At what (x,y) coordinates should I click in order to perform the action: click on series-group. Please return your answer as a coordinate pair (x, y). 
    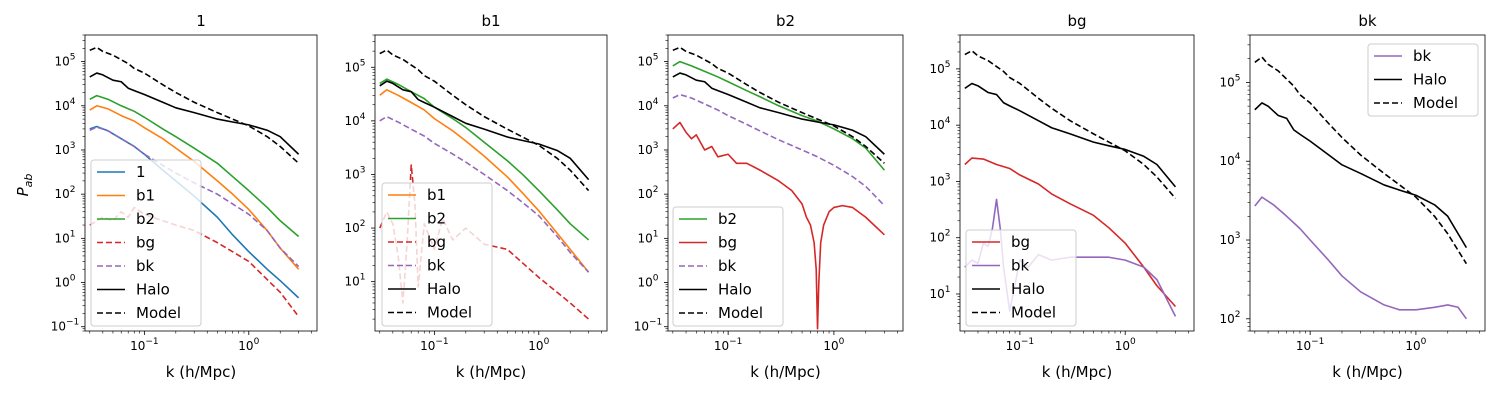
    Looking at the image, I should click on (1361, 188).